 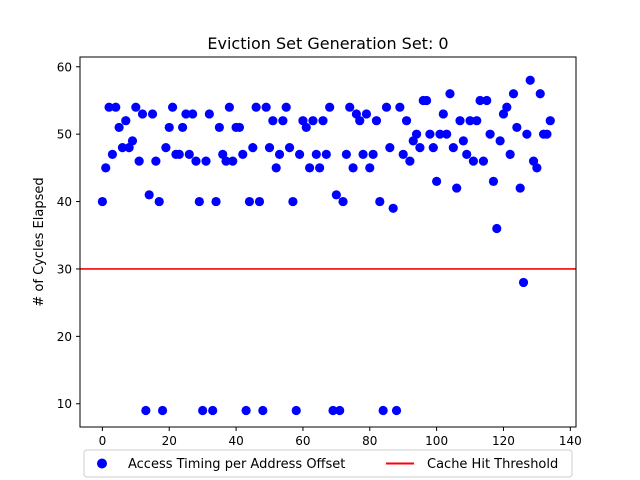 What do you see at coordinates (64, 269) in the screenshot?
I see `y-tick-label: 30` at bounding box center [64, 269].